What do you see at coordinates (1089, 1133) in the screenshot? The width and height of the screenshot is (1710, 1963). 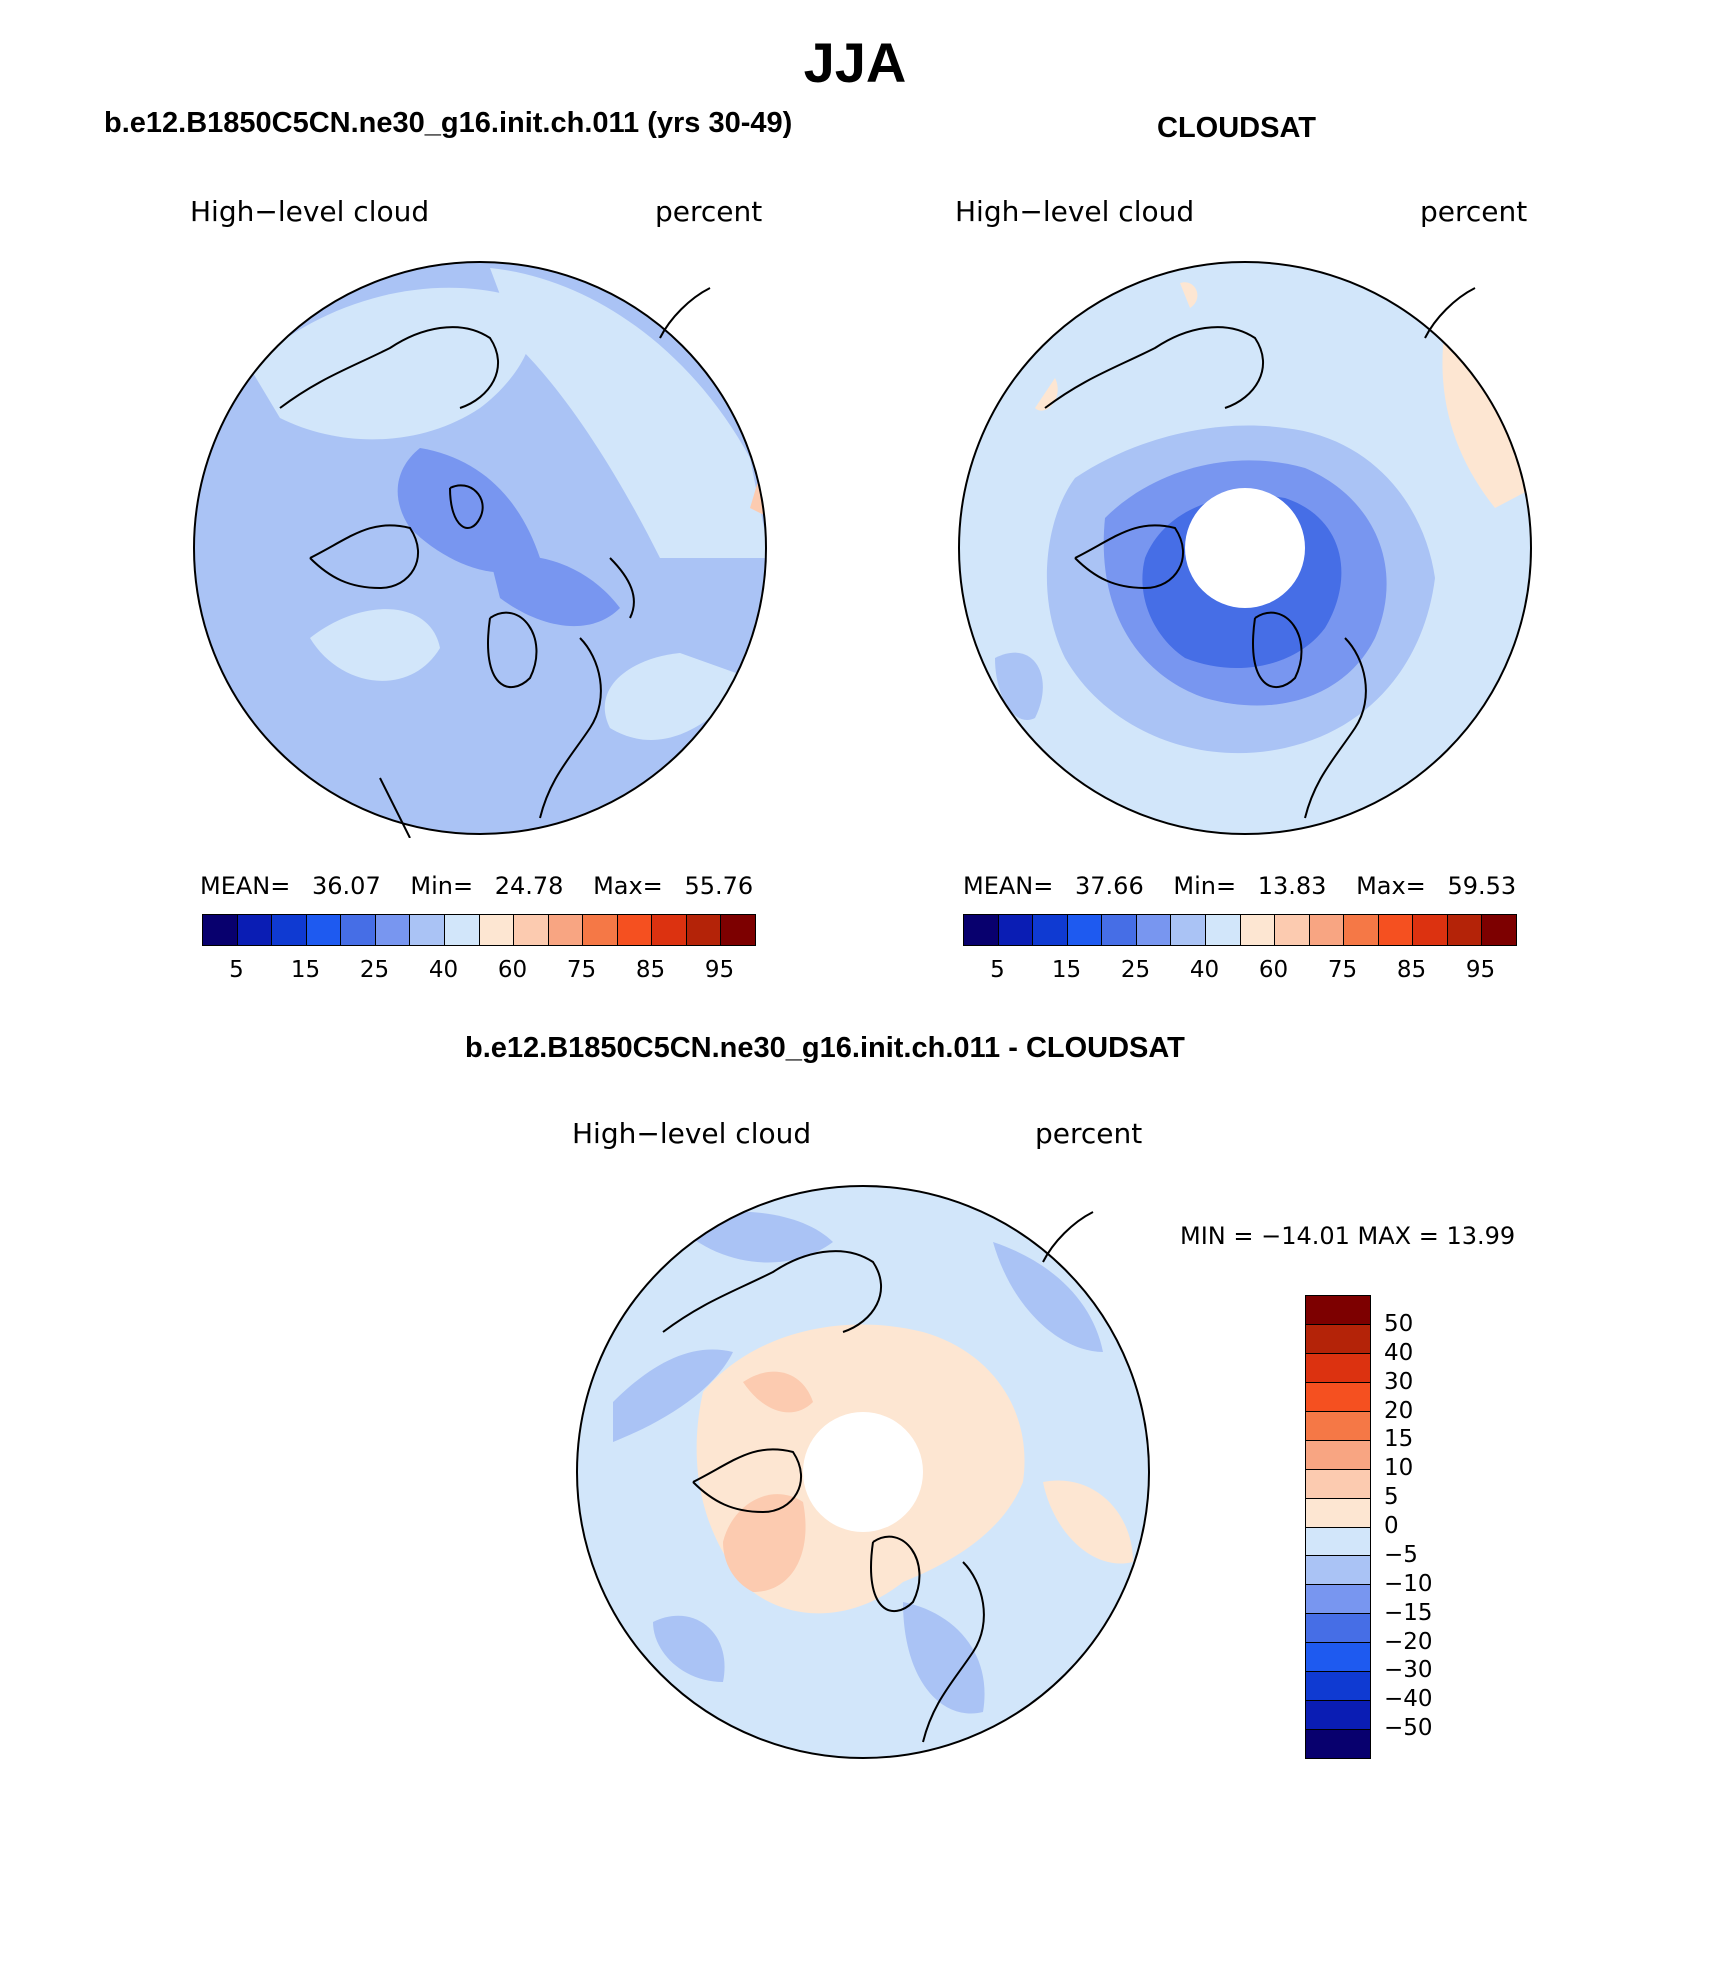 I see `diff-units-label: percent` at bounding box center [1089, 1133].